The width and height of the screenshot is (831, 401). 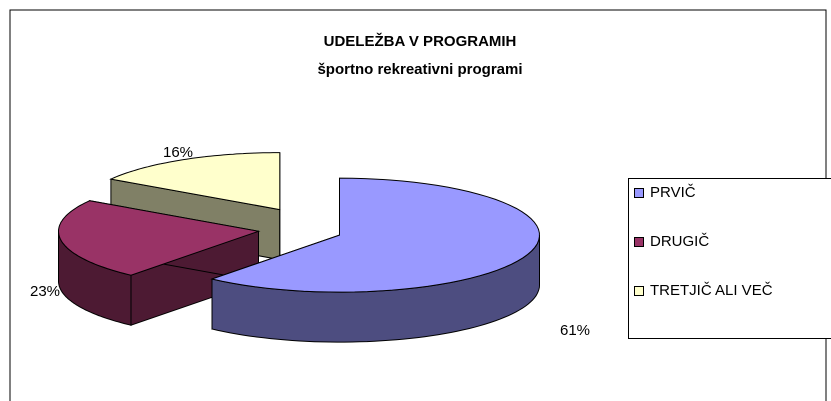 What do you see at coordinates (420, 41) in the screenshot?
I see `chart-title: UDELEŽBA V PROGRAMIH` at bounding box center [420, 41].